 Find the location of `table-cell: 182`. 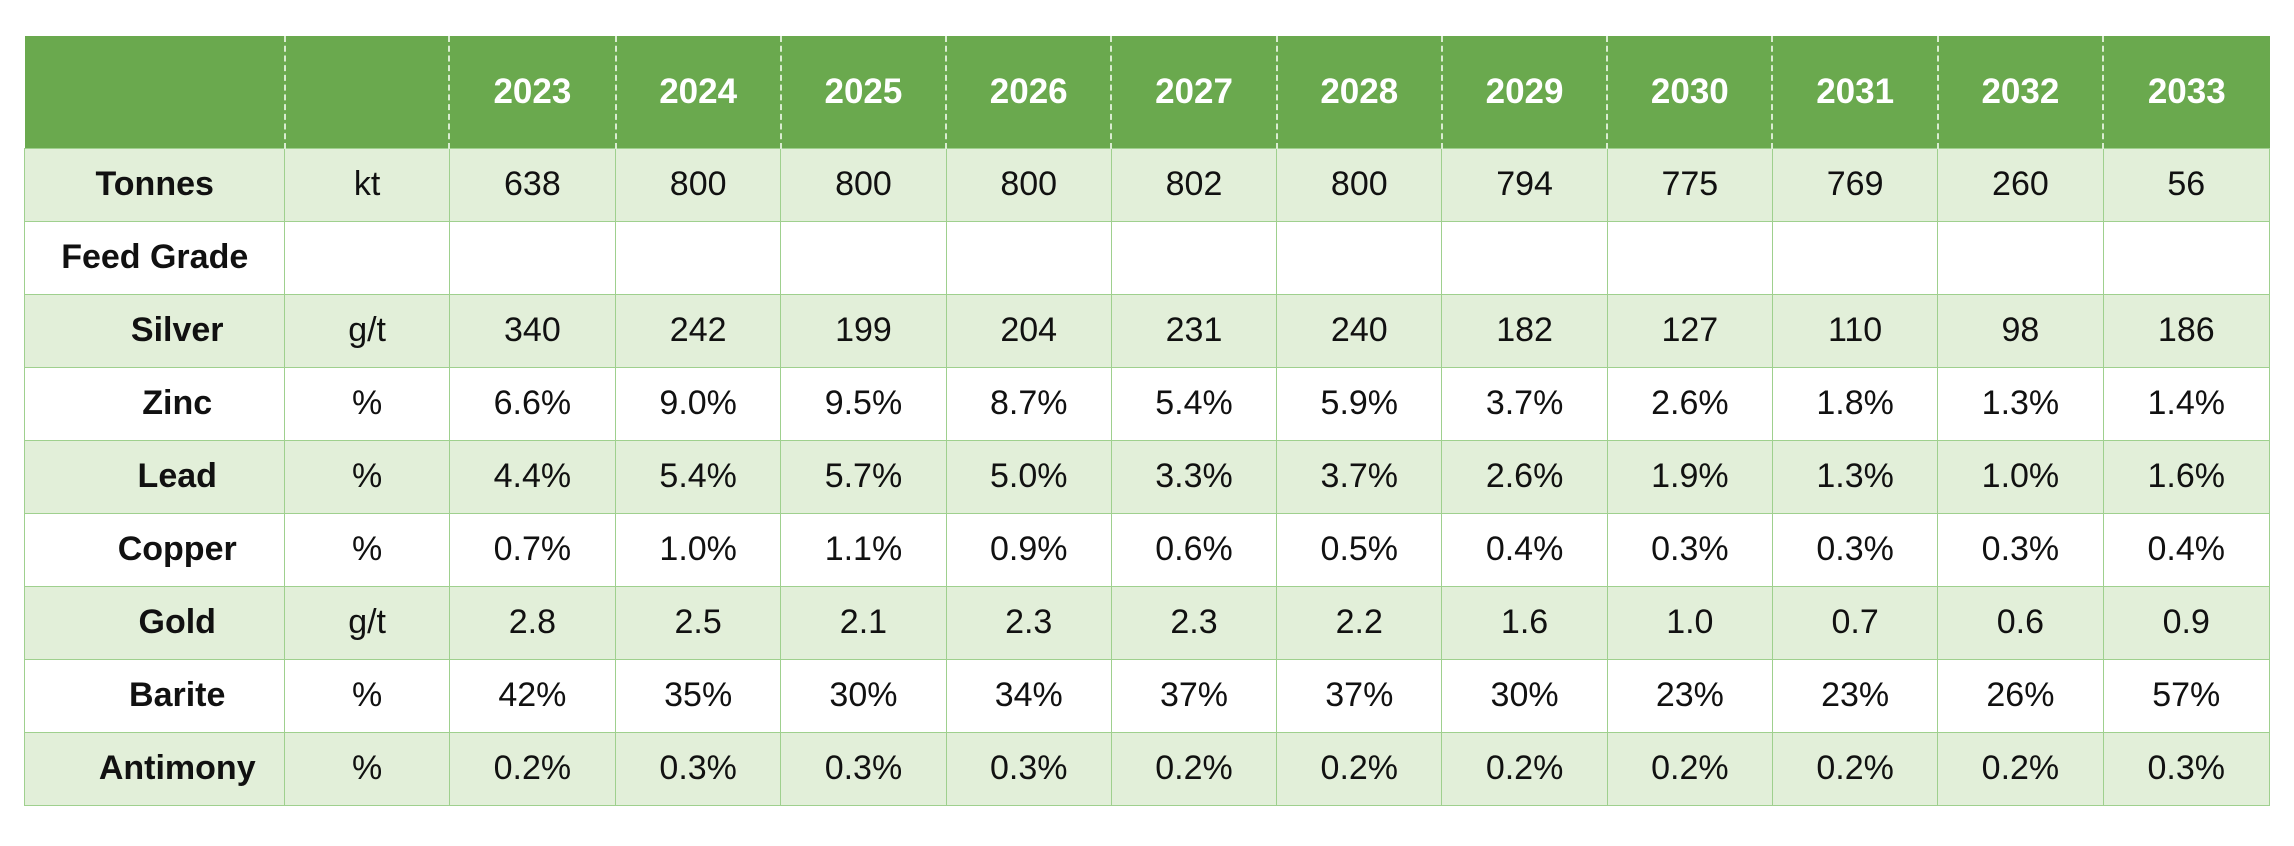

table-cell: 182 is located at coordinates (1524, 330).